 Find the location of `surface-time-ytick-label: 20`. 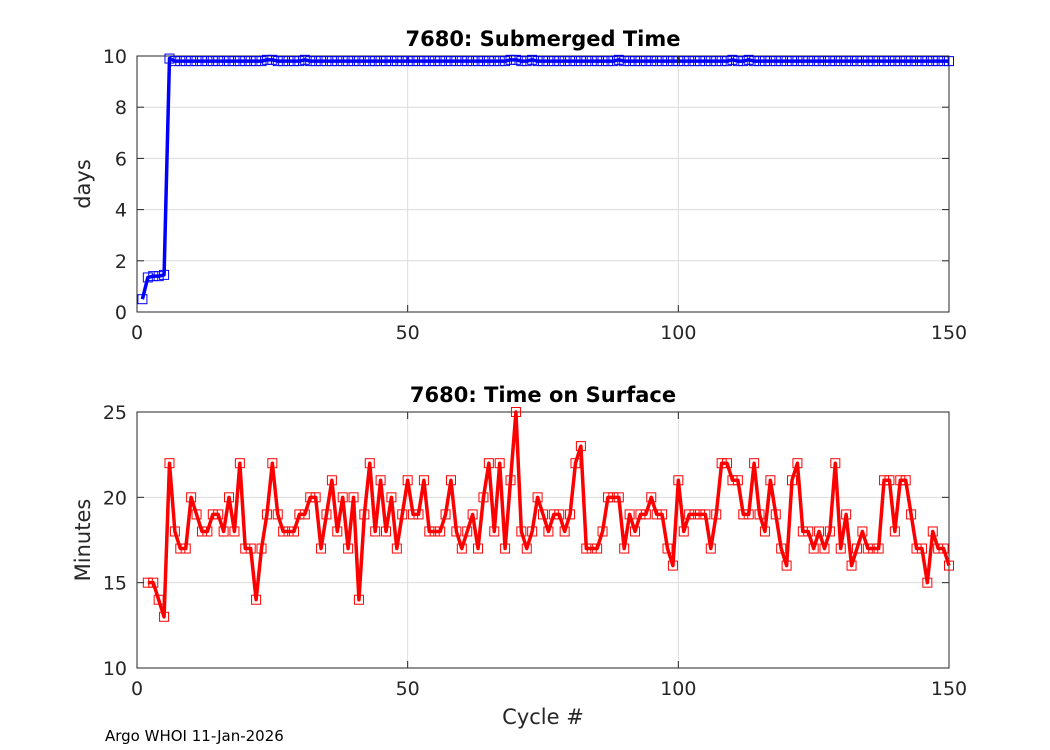

surface-time-ytick-label: 20 is located at coordinates (115, 498).